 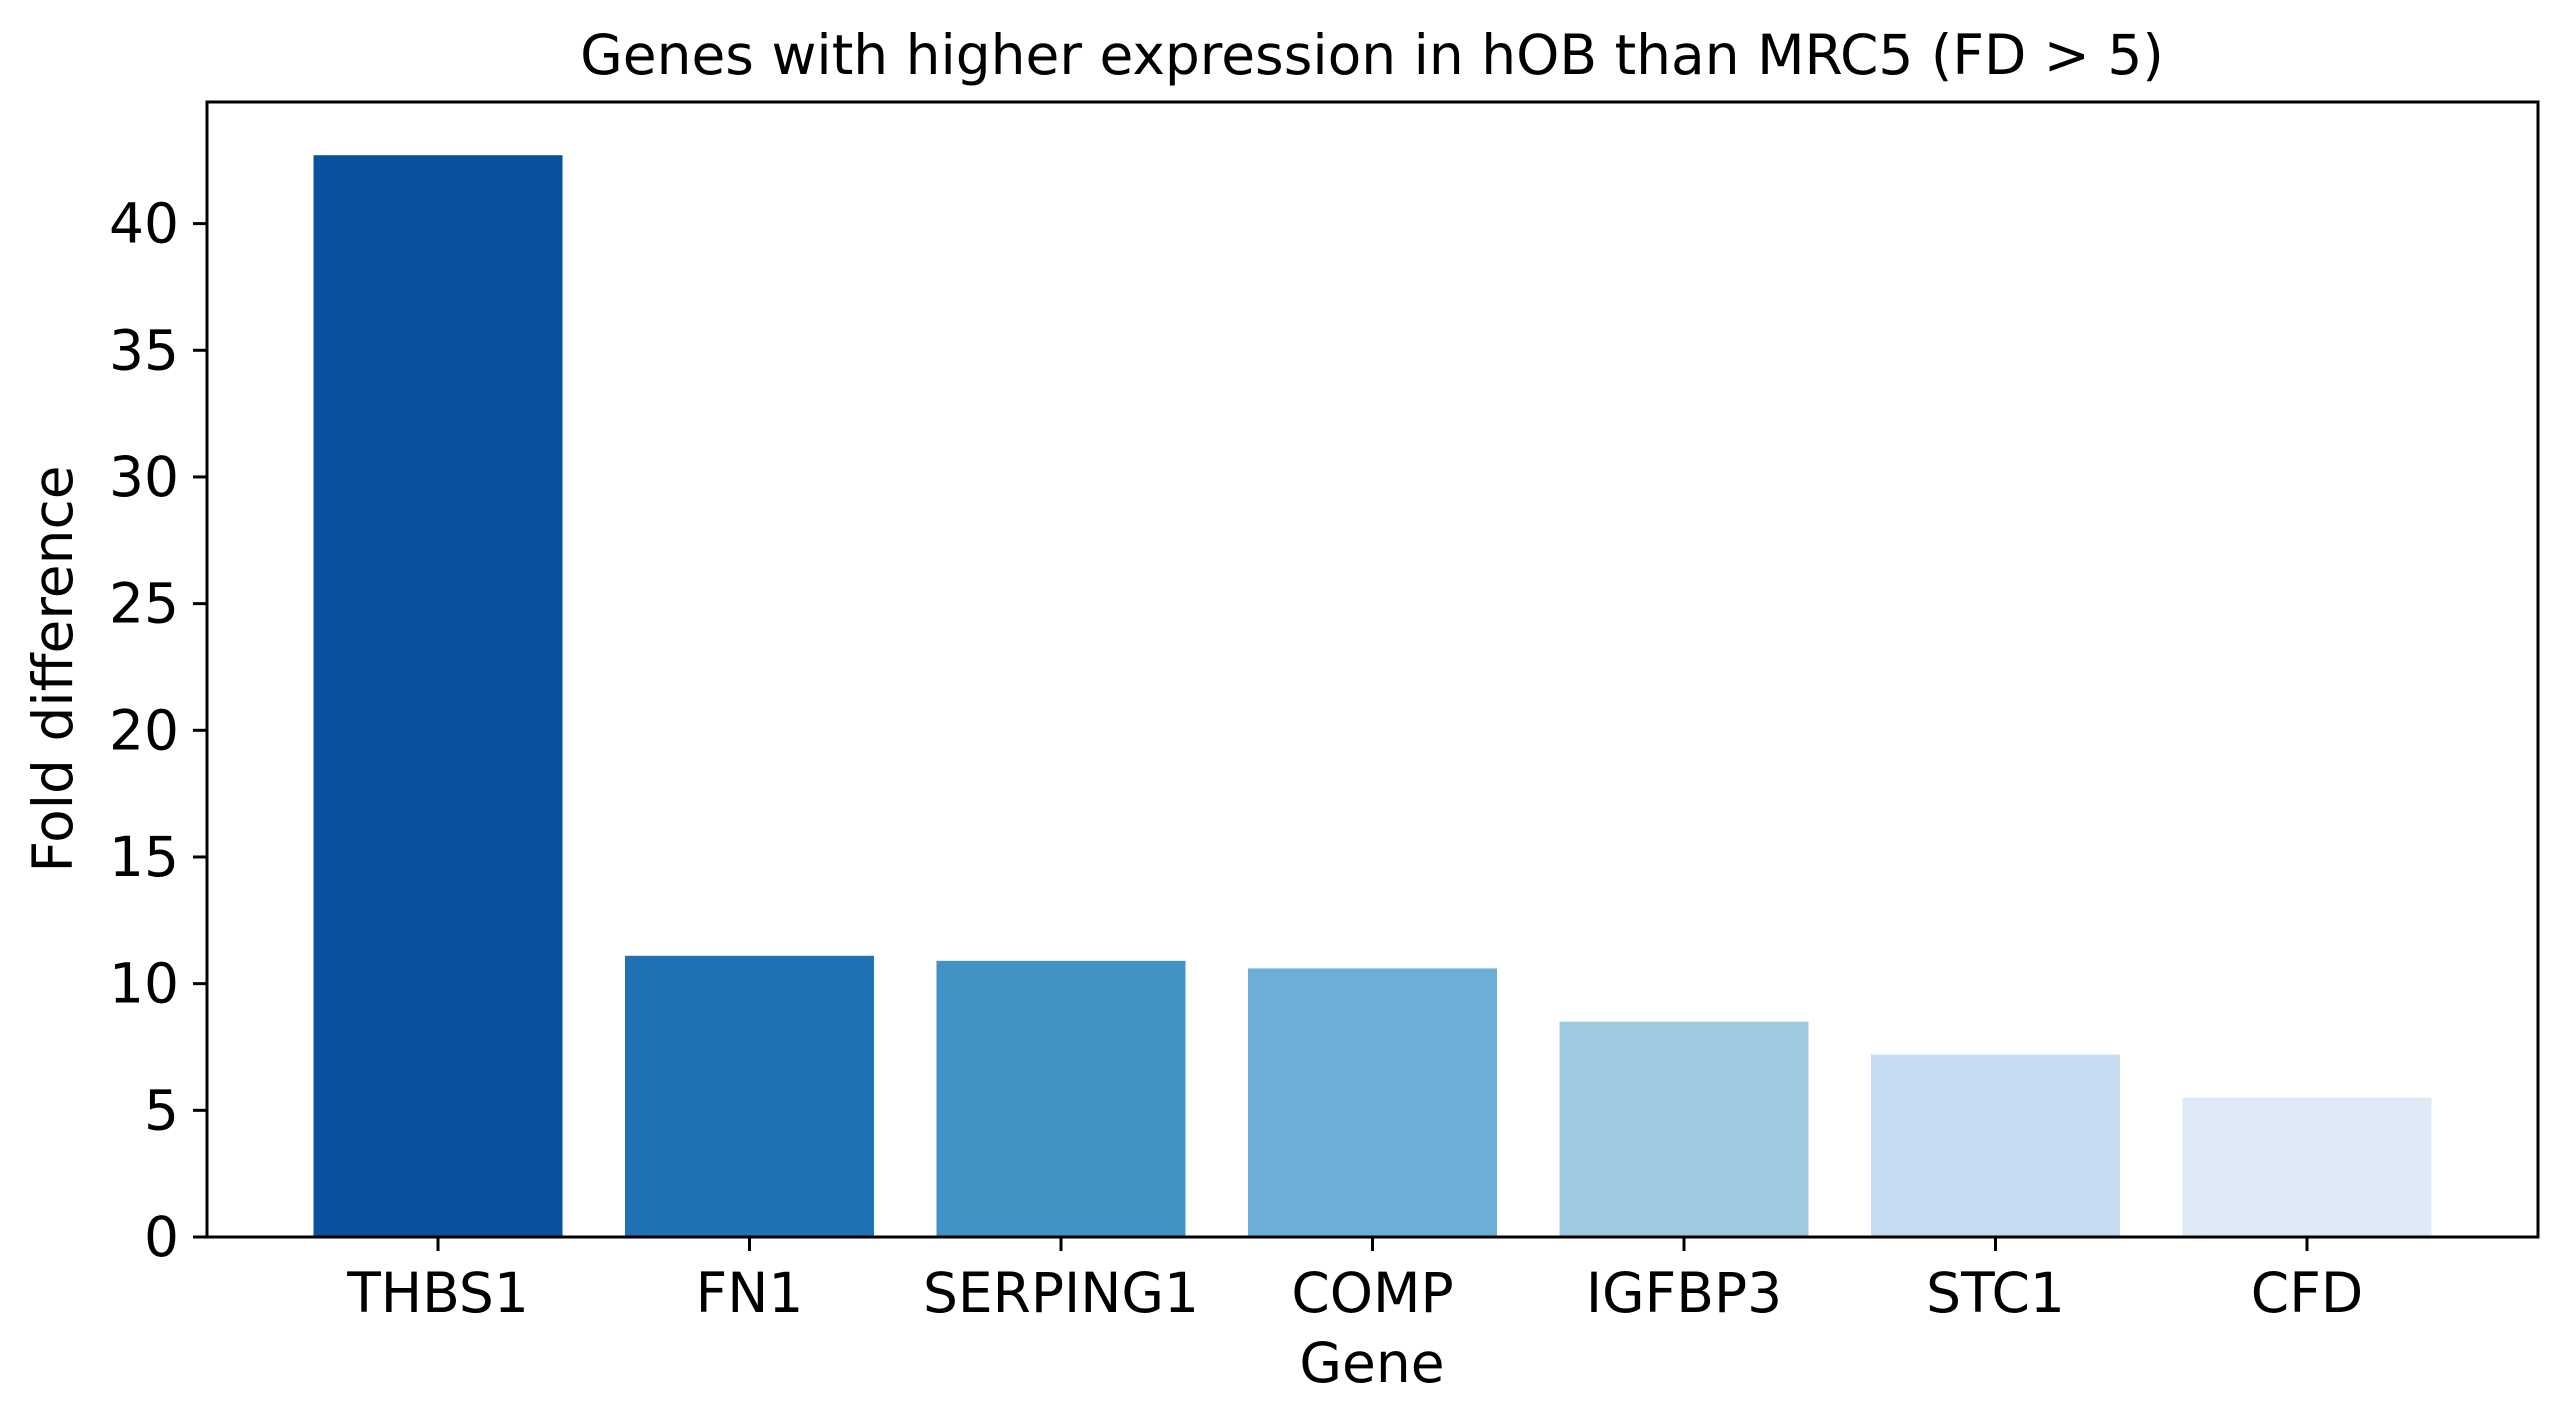 What do you see at coordinates (144, 604) in the screenshot?
I see `y-tick-label: 25` at bounding box center [144, 604].